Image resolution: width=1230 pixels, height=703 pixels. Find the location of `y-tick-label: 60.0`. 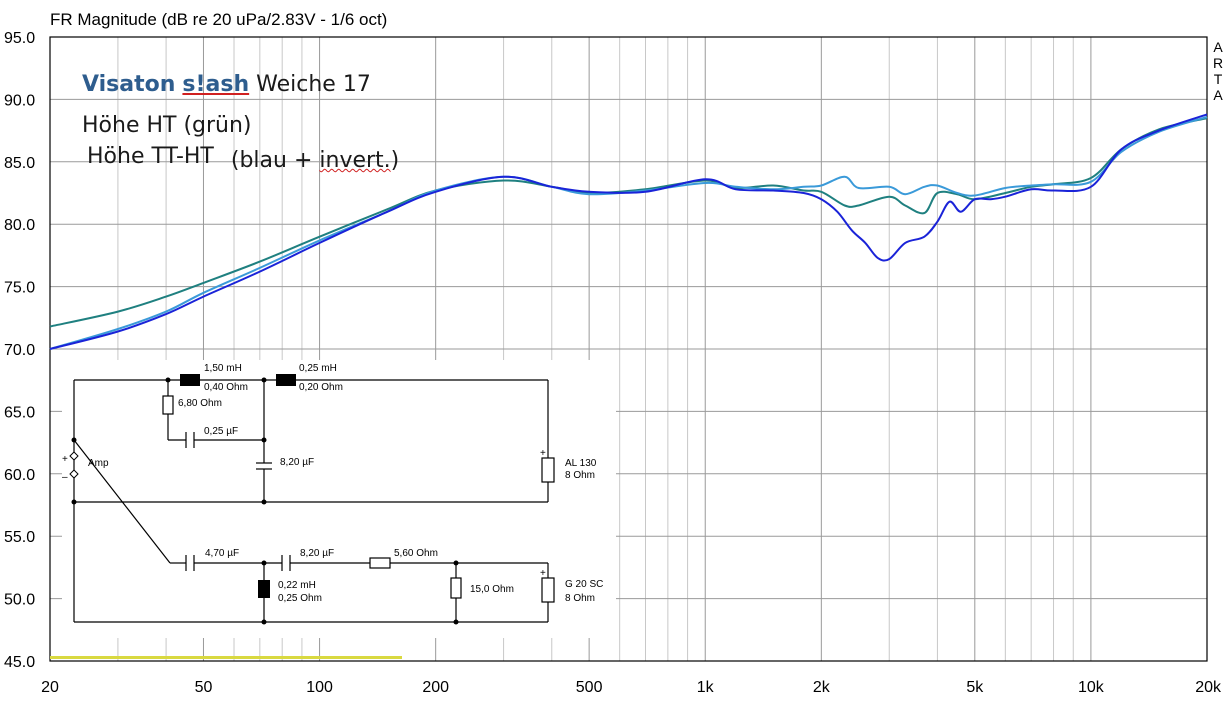

y-tick-label: 60.0 is located at coordinates (19, 475).